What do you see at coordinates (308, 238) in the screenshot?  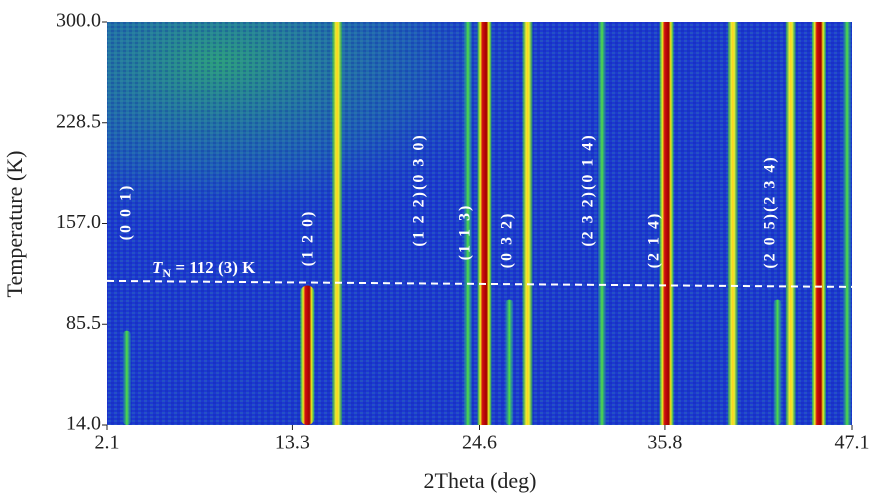 I see `peak-label: (1 2 0)` at bounding box center [308, 238].